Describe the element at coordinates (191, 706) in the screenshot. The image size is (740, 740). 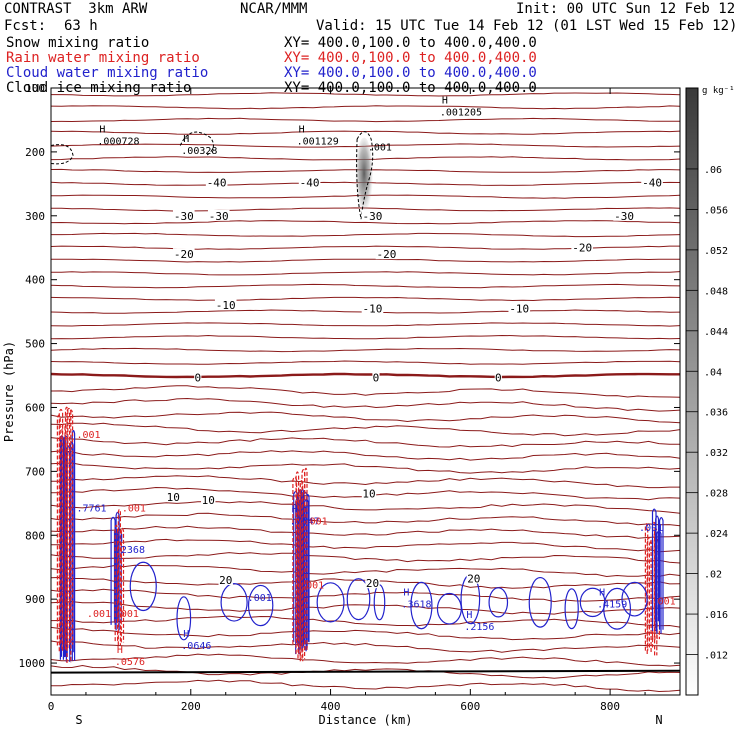
I see `x-tick-label: 200` at that location.